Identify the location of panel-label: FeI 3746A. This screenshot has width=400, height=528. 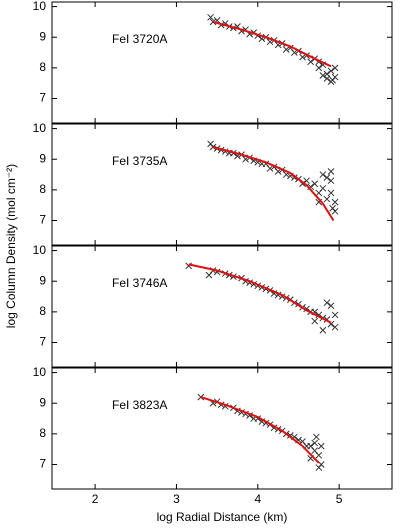
(139, 283).